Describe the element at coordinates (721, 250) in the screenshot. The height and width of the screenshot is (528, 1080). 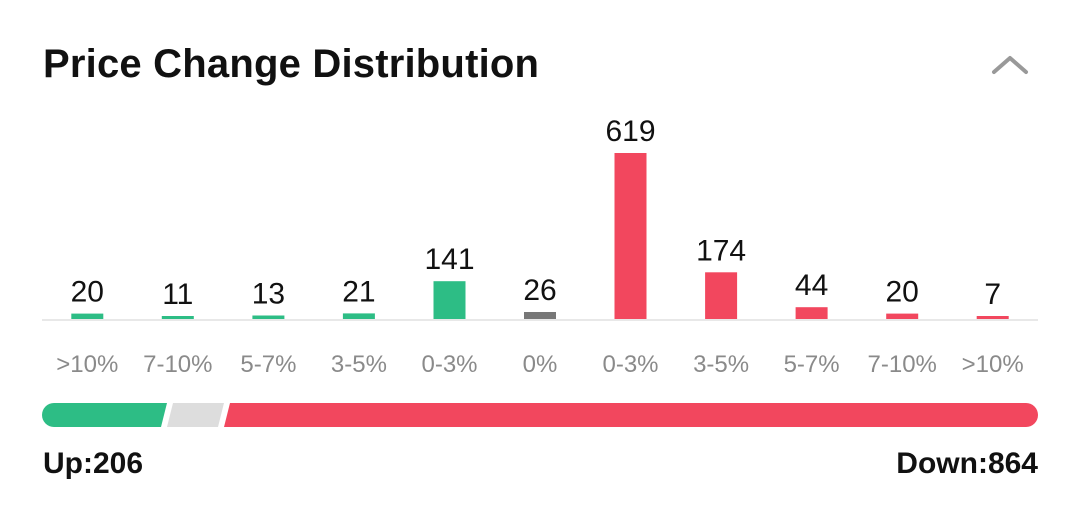
I see `value-label-7: 174` at that location.